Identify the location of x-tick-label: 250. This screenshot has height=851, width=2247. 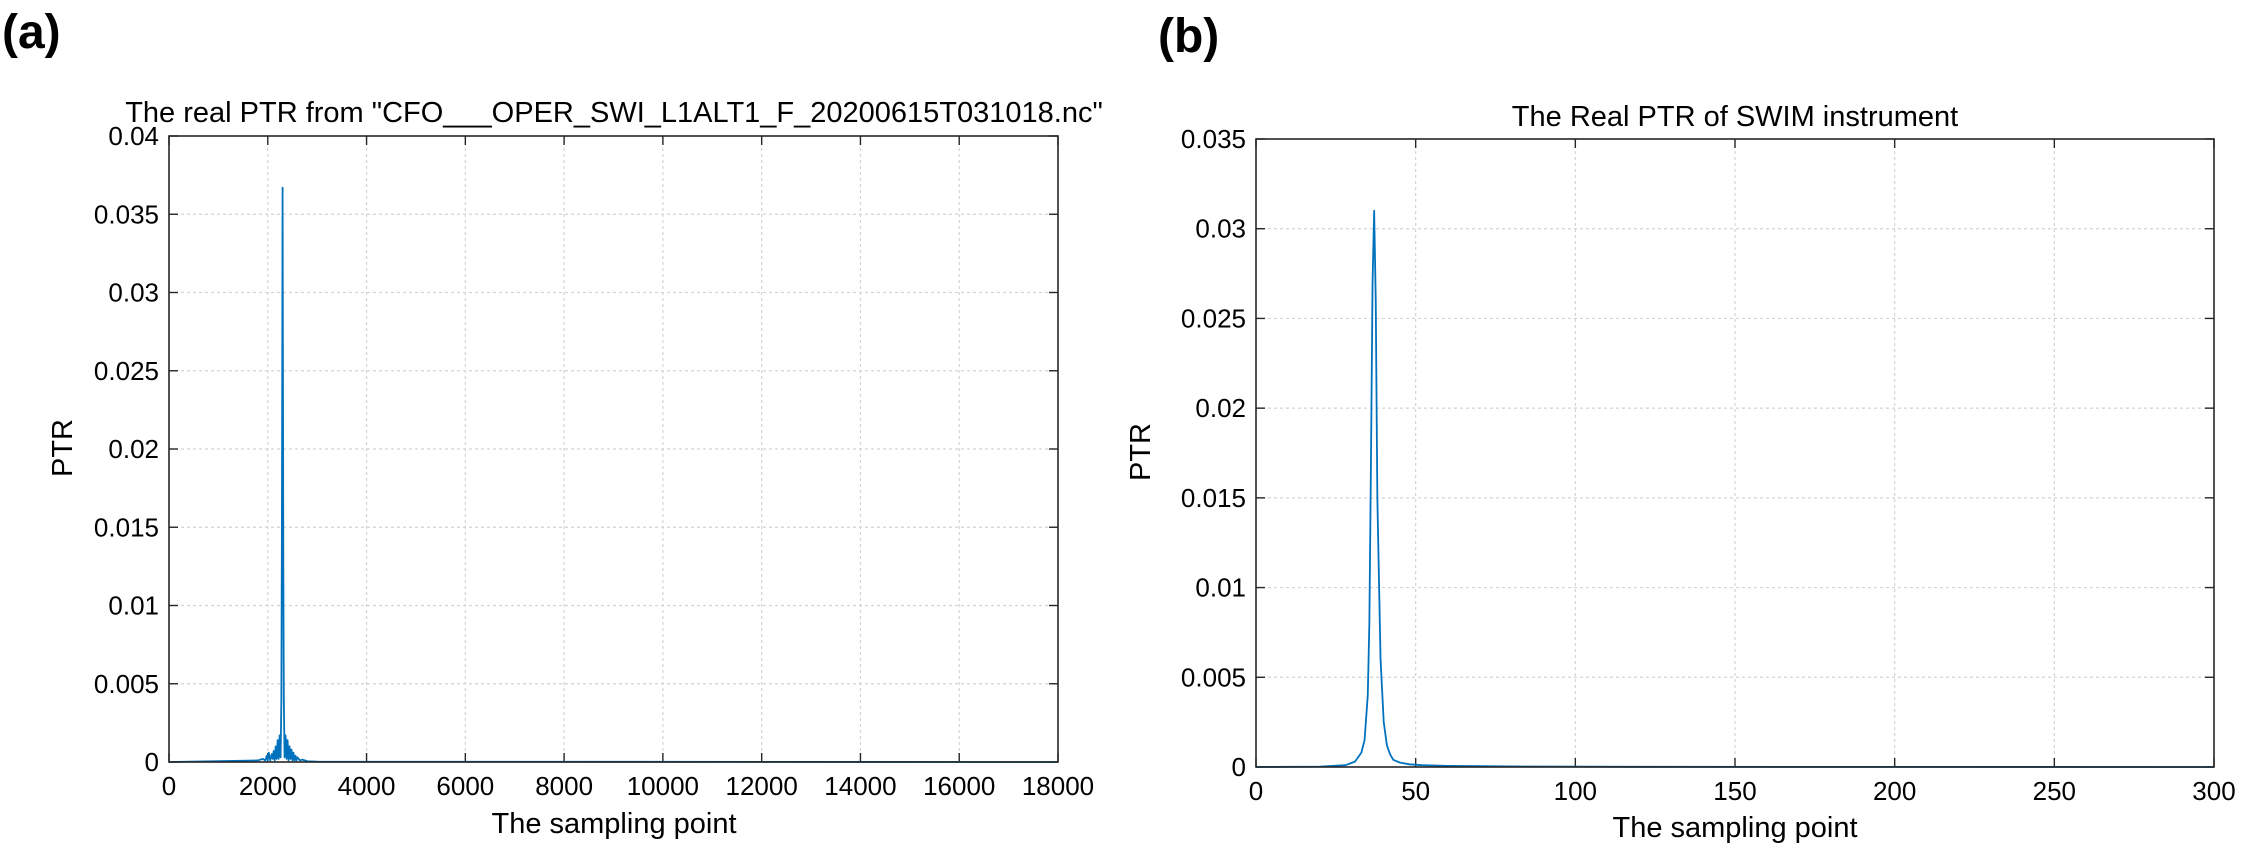
(2054, 791).